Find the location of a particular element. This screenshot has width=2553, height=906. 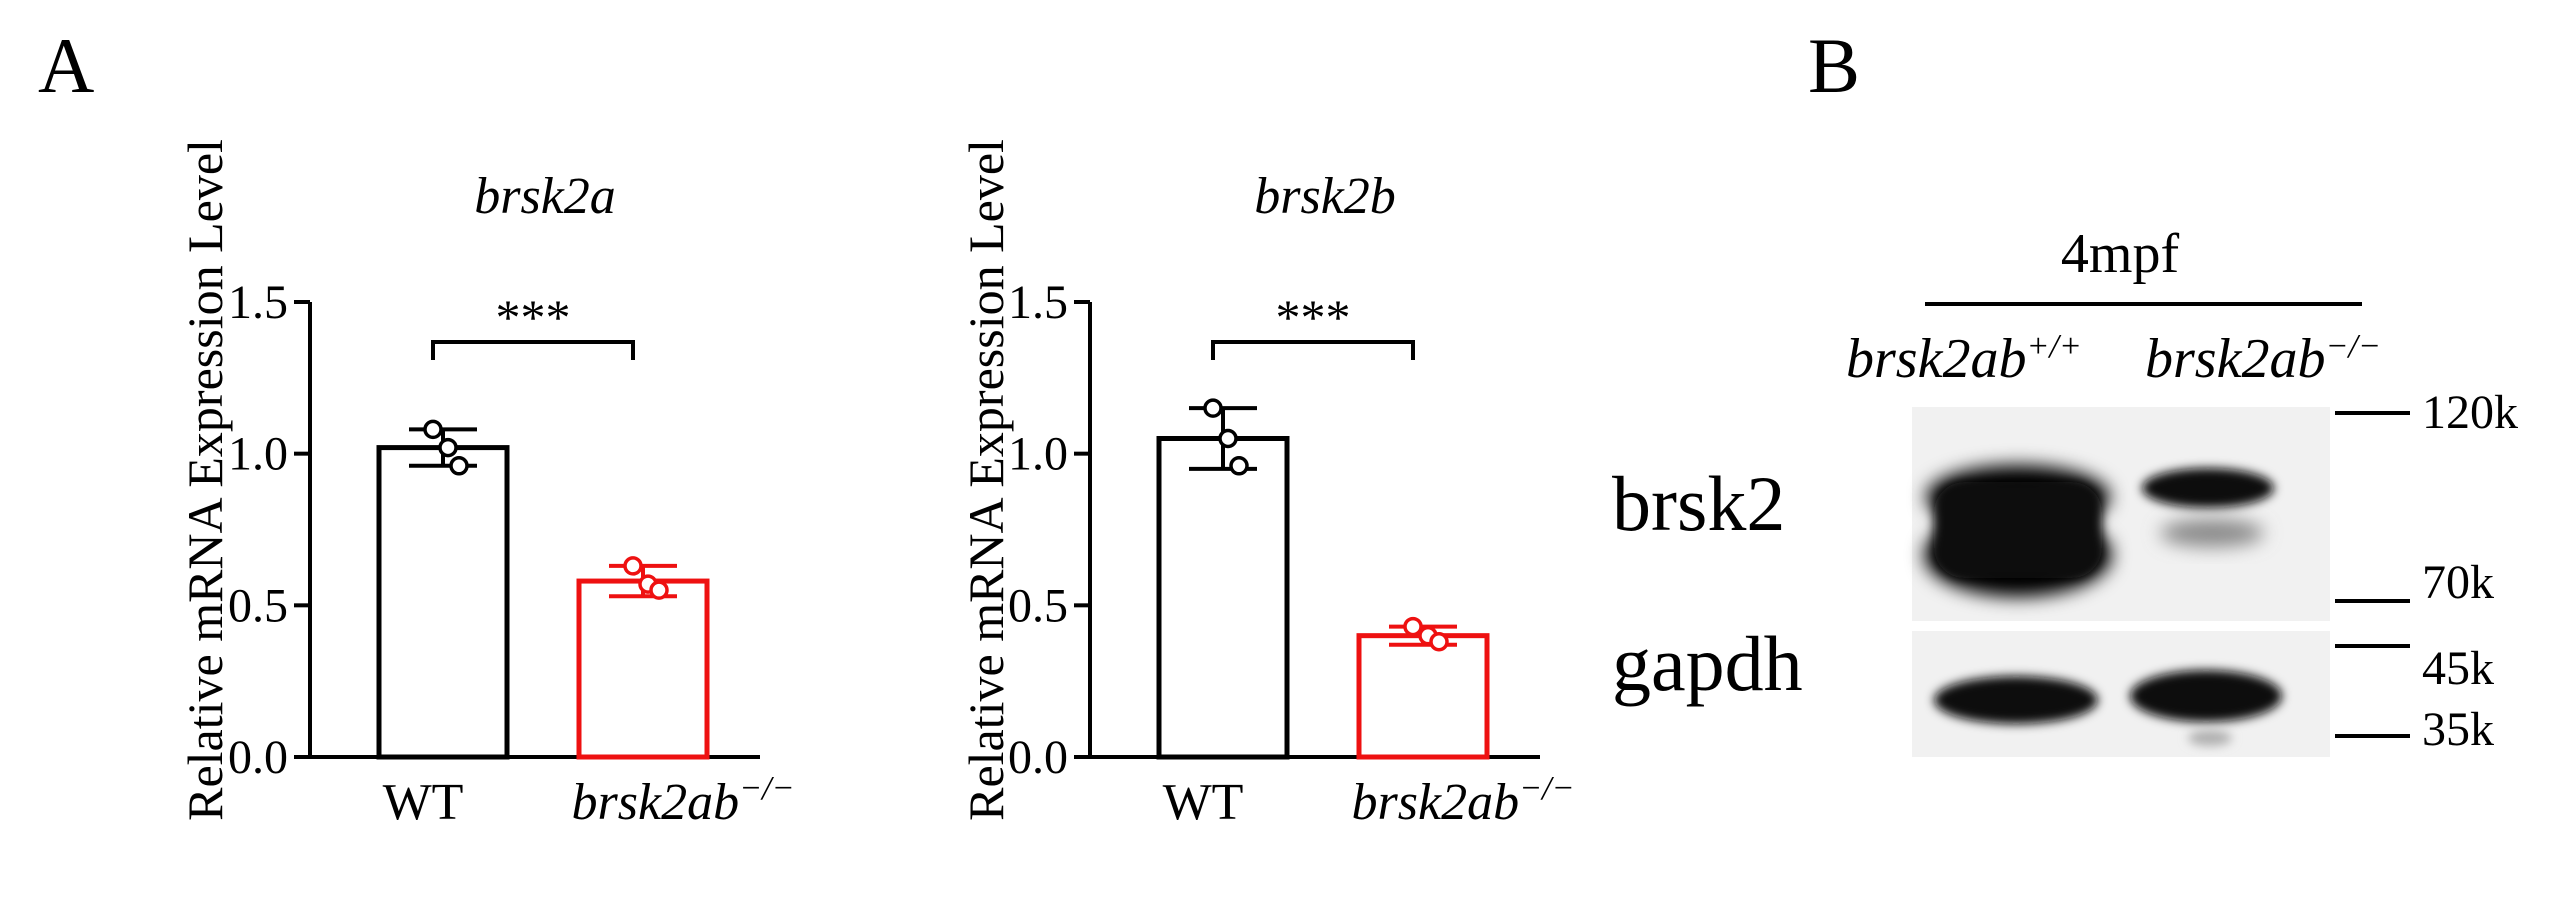

band-gapdh-wild-type is located at coordinates (2016, 700).